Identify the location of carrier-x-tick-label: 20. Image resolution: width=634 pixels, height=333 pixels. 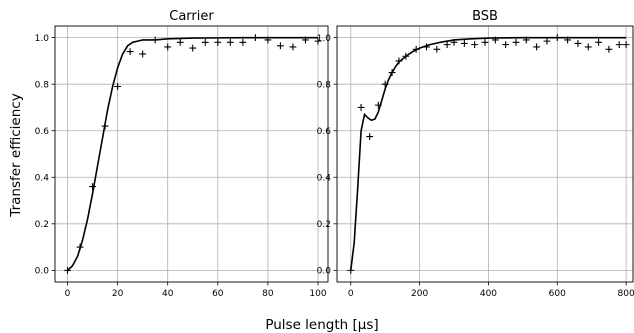
(118, 294).